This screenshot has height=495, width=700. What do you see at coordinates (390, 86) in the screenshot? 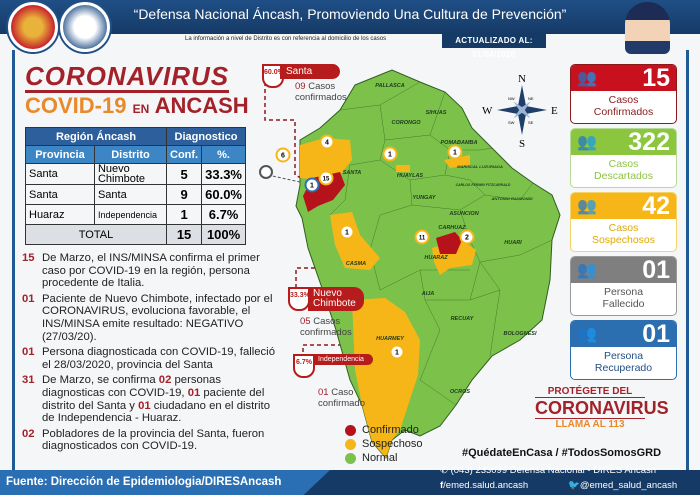
I see `province-label: PALLASCA` at bounding box center [390, 86].